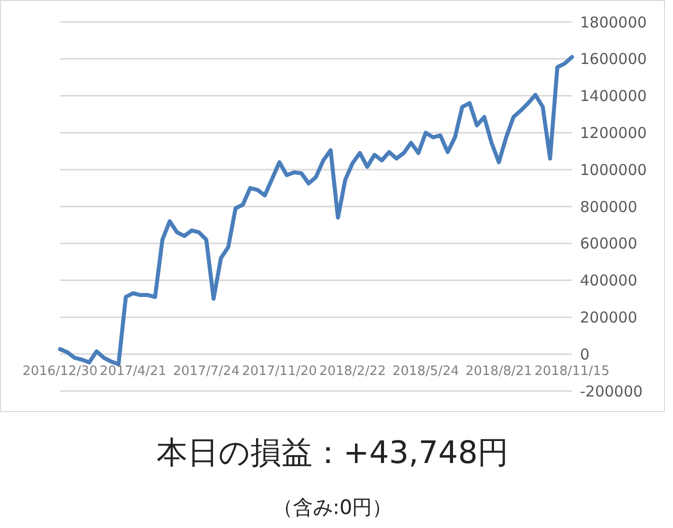  I want to click on y-tick-label: 600000, so click(609, 243).